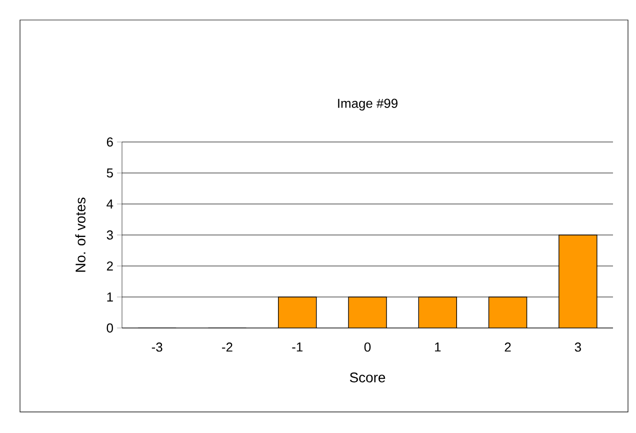 The height and width of the screenshot is (433, 636). I want to click on x-tick-label: -3, so click(157, 347).